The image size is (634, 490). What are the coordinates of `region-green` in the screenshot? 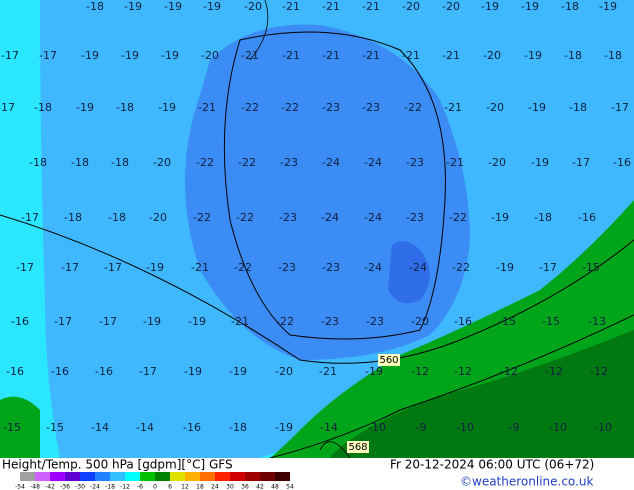 It's located at (20, 427).